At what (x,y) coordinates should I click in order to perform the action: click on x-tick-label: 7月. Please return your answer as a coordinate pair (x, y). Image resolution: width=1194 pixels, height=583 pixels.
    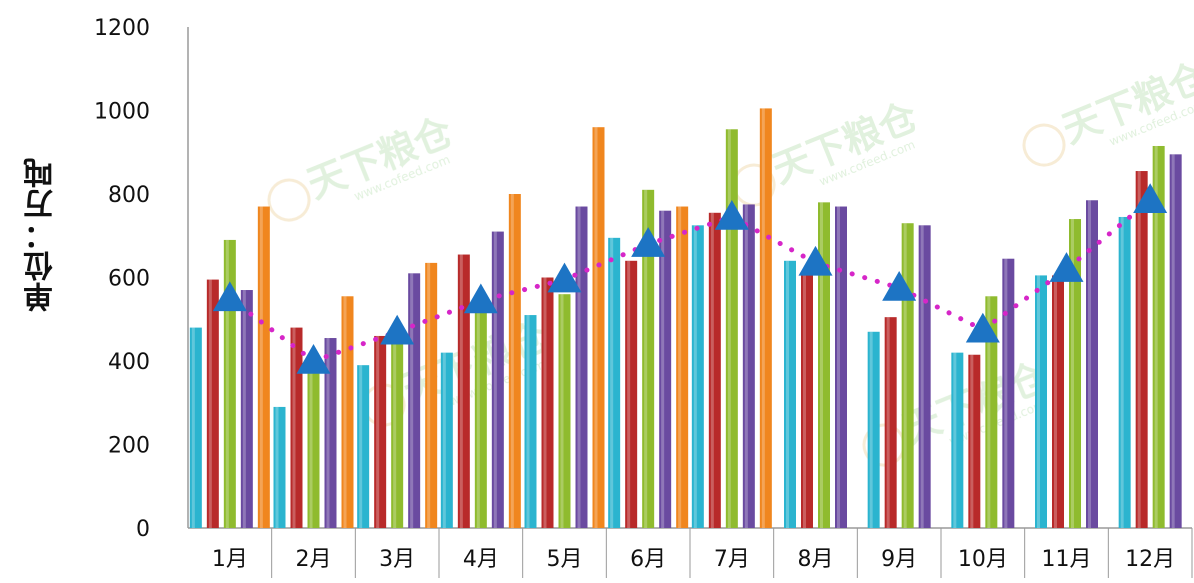
    Looking at the image, I should click on (732, 559).